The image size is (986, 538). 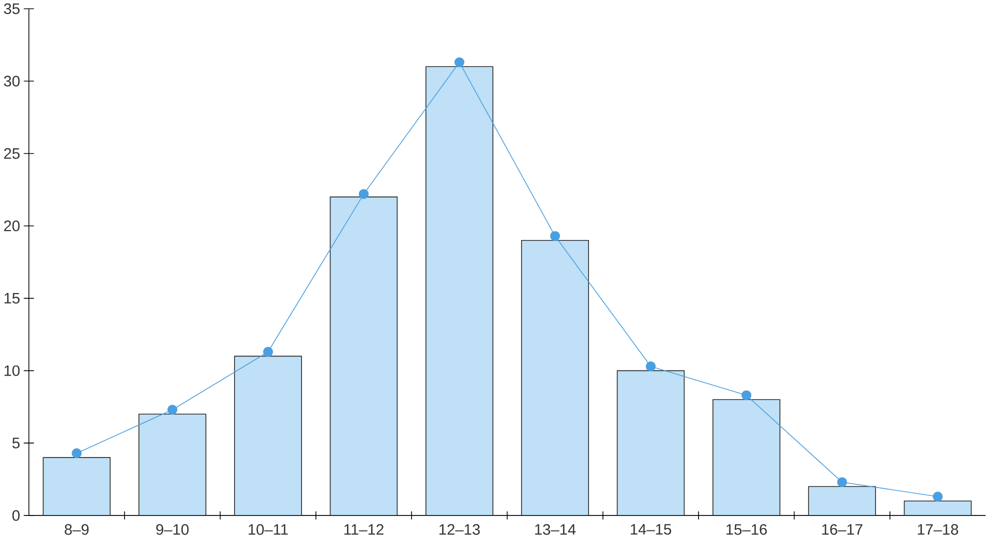 I want to click on y-tick-label: 30, so click(x=12, y=81).